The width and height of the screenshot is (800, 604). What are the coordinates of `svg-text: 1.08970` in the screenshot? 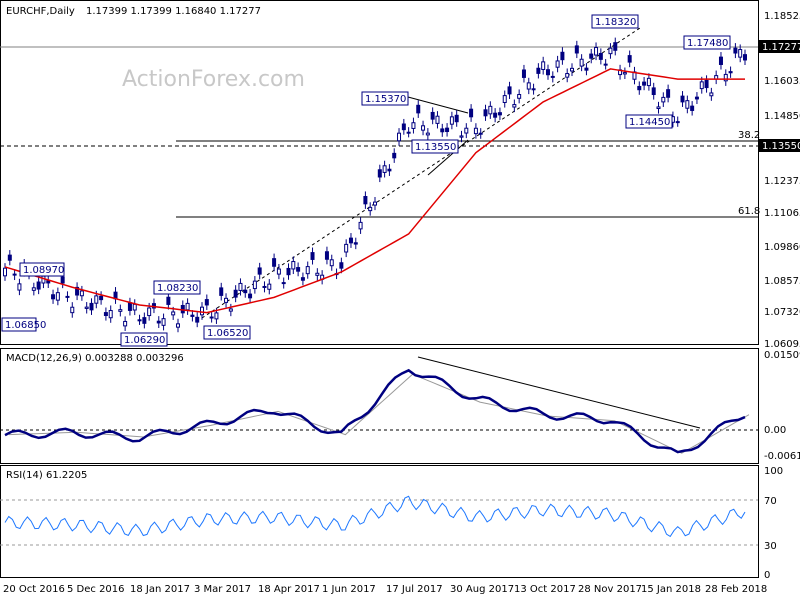 It's located at (43, 270).